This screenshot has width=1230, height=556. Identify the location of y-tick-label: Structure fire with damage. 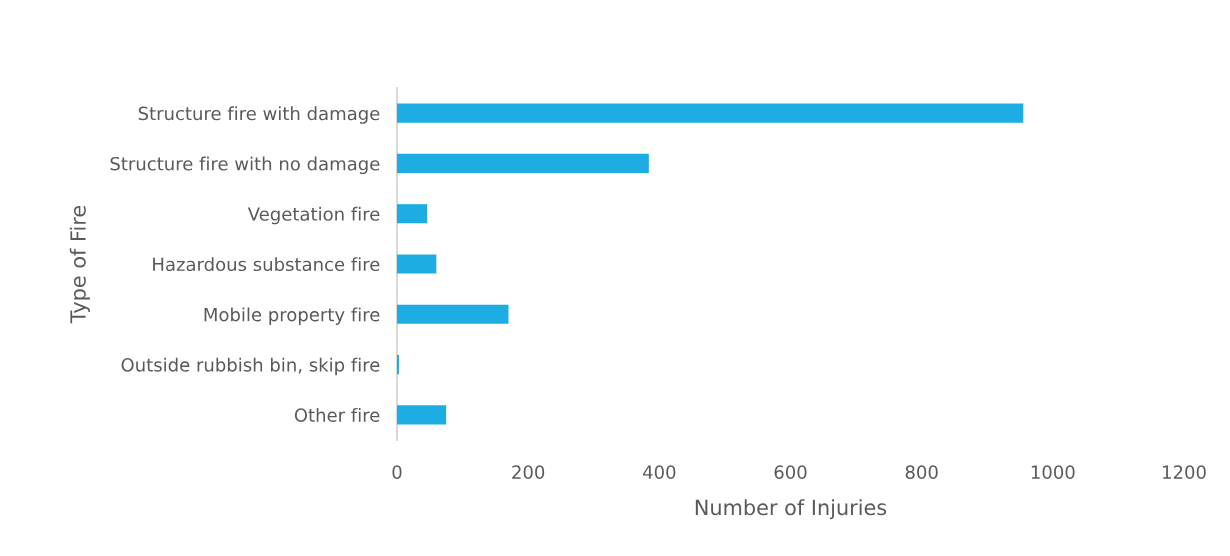
(259, 115).